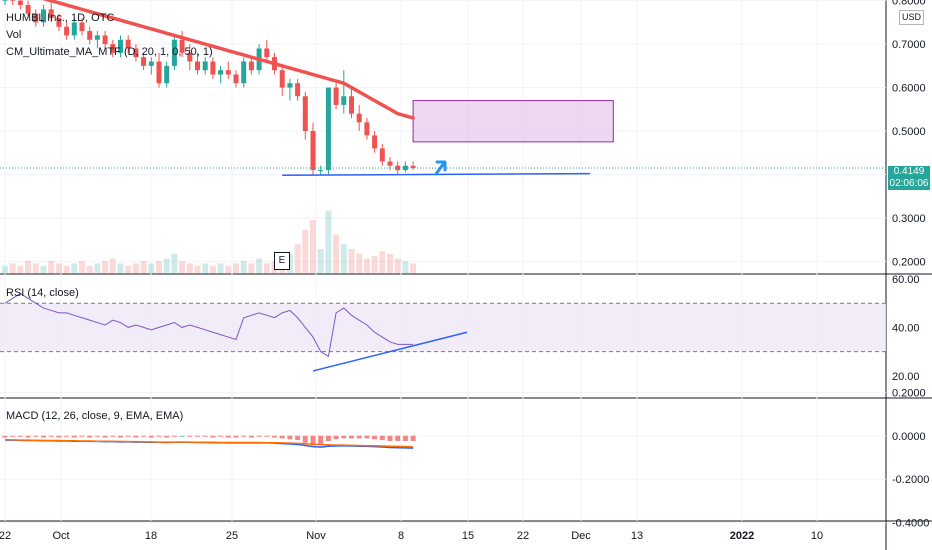 The width and height of the screenshot is (932, 550). Describe the element at coordinates (742, 536) in the screenshot. I see `x-tick-label: 2022` at that location.